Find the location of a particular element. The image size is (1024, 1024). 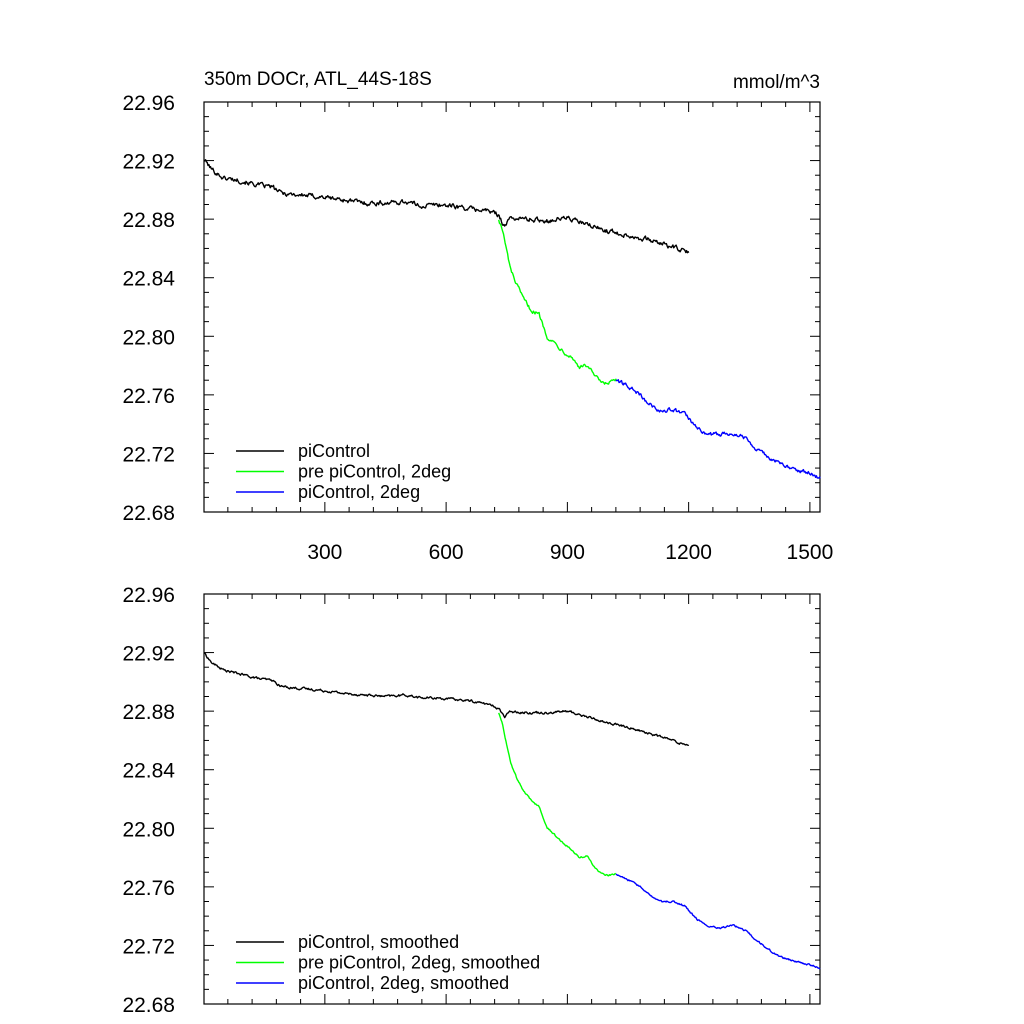

series-line-picontrol is located at coordinates (446, 206).